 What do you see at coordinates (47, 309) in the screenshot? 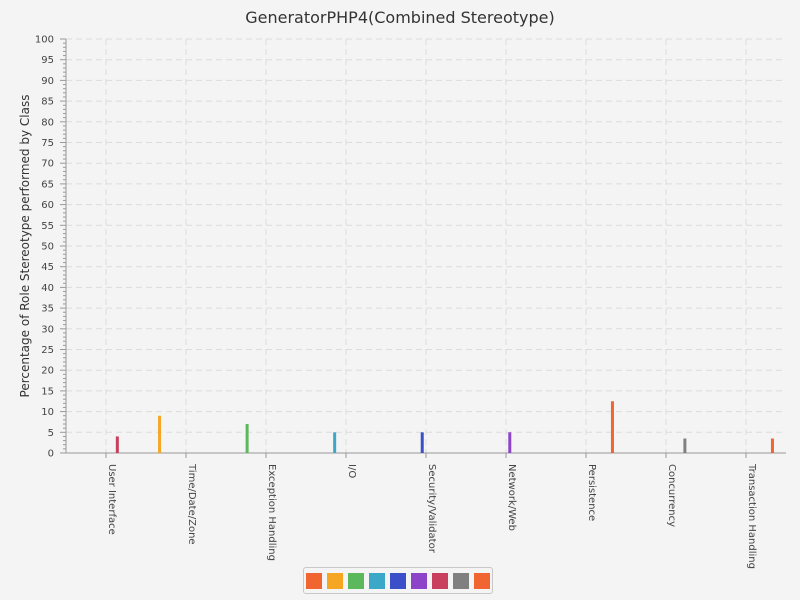
I see `y-tick-label: 35` at bounding box center [47, 309].